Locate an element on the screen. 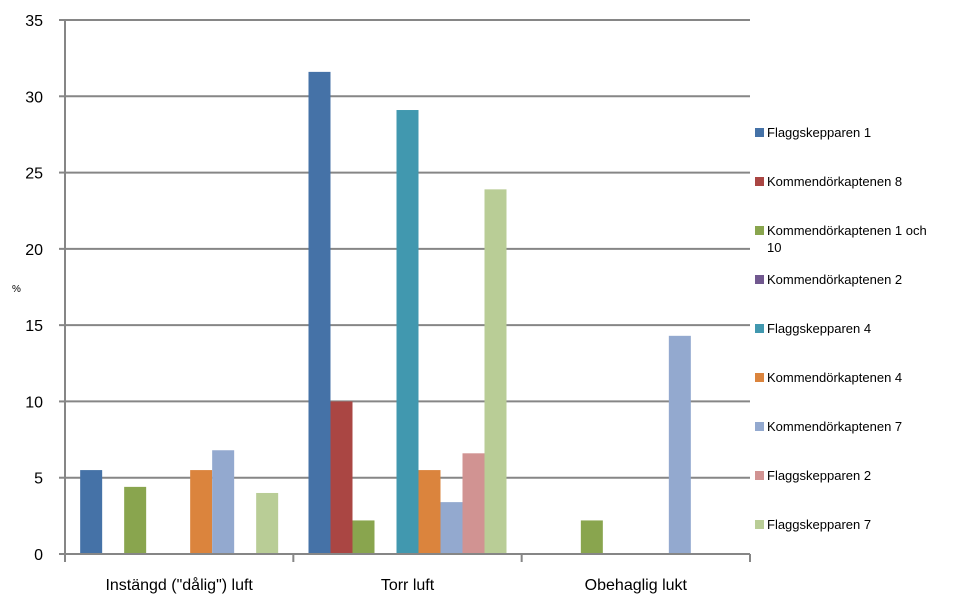  legend-label: Kommendörkaptenen 8 is located at coordinates (834, 181).